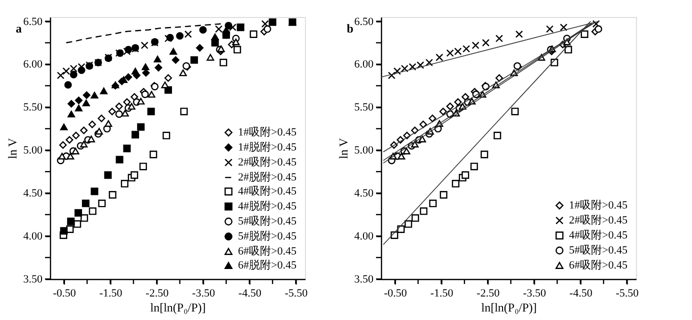 This screenshot has width=692, height=320. I want to click on chart-title: a, so click(19, 28).